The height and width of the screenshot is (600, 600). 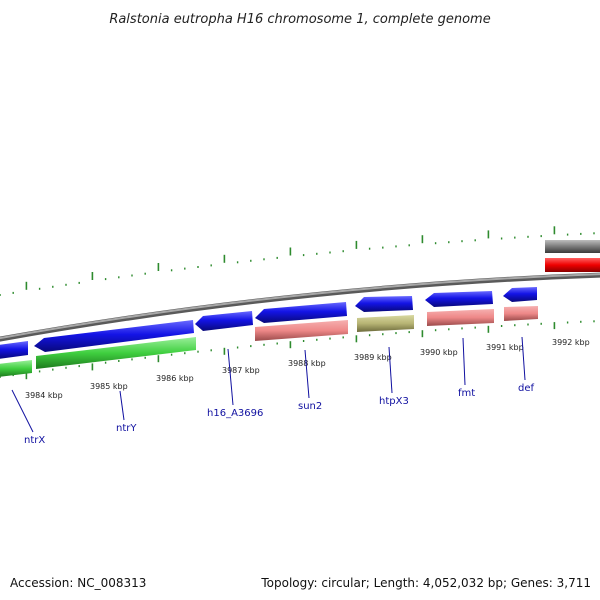 I want to click on gene-label-sun2: sun2, so click(x=310, y=406).